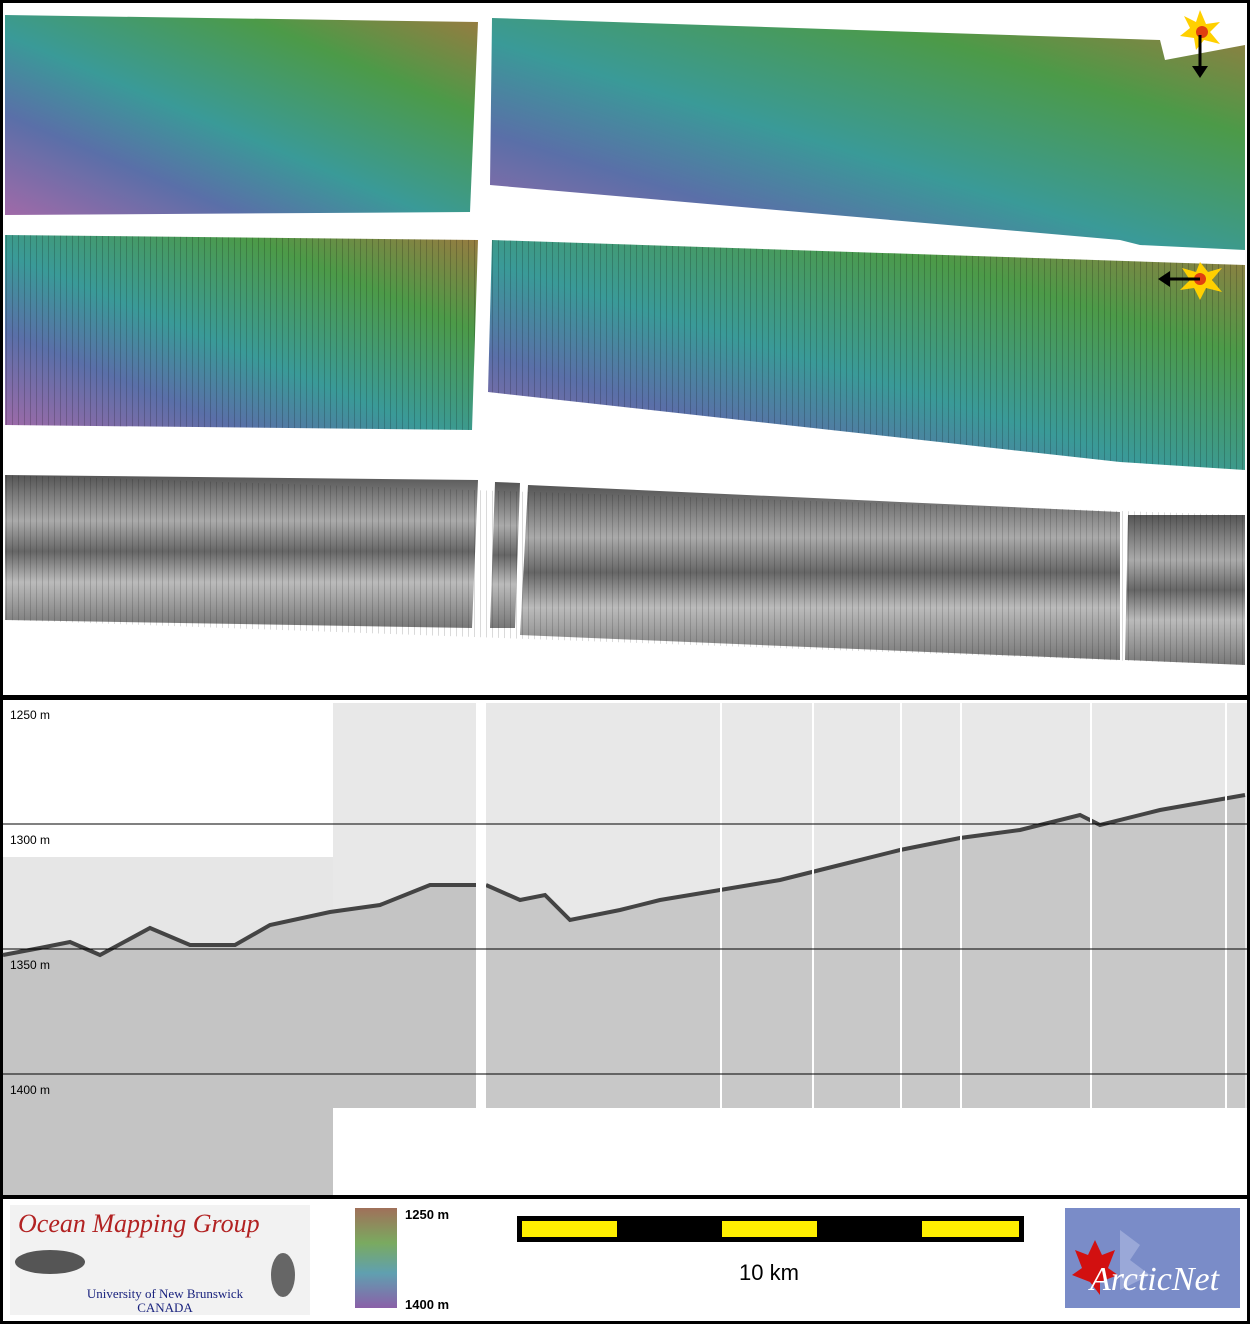  I want to click on colorbar, so click(376, 1258).